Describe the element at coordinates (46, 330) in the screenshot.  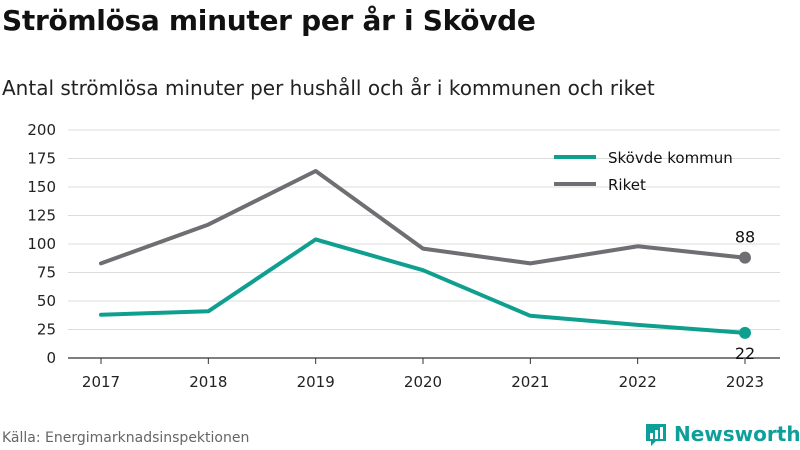
I see `y-tick-label: 25` at that location.